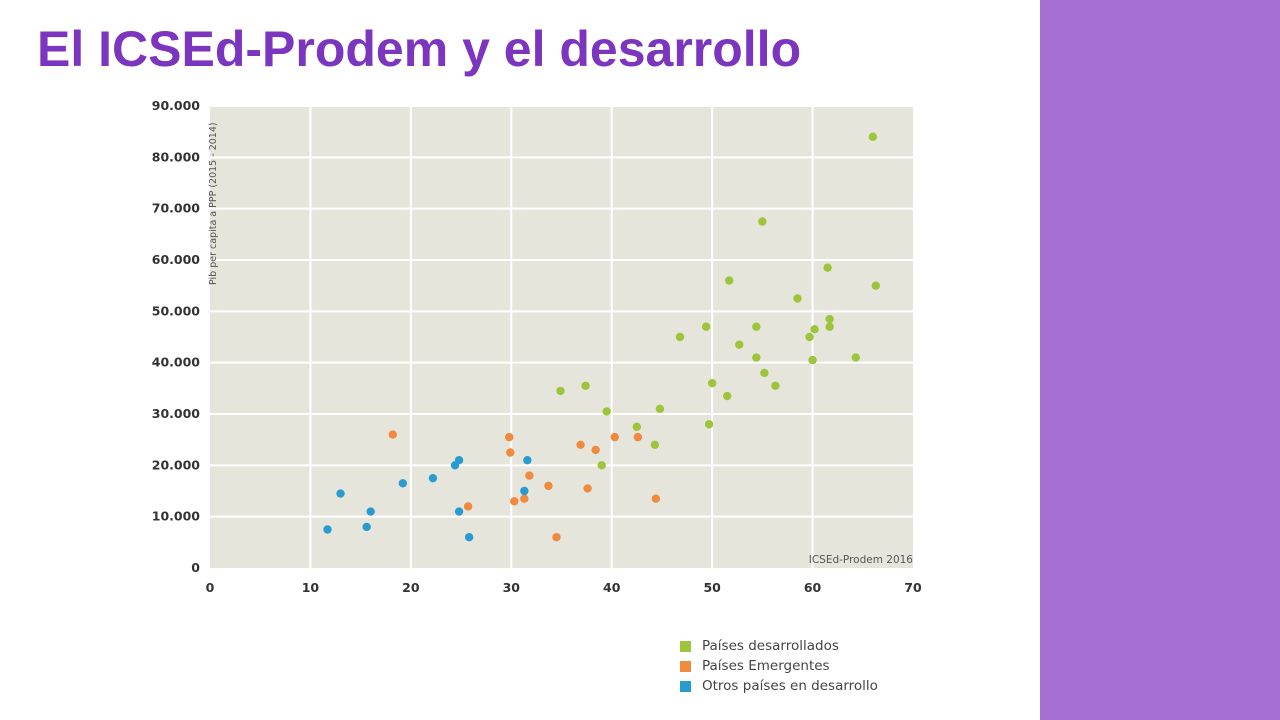 This screenshot has height=720, width=1280. I want to click on x-tick-label: 60, so click(813, 587).